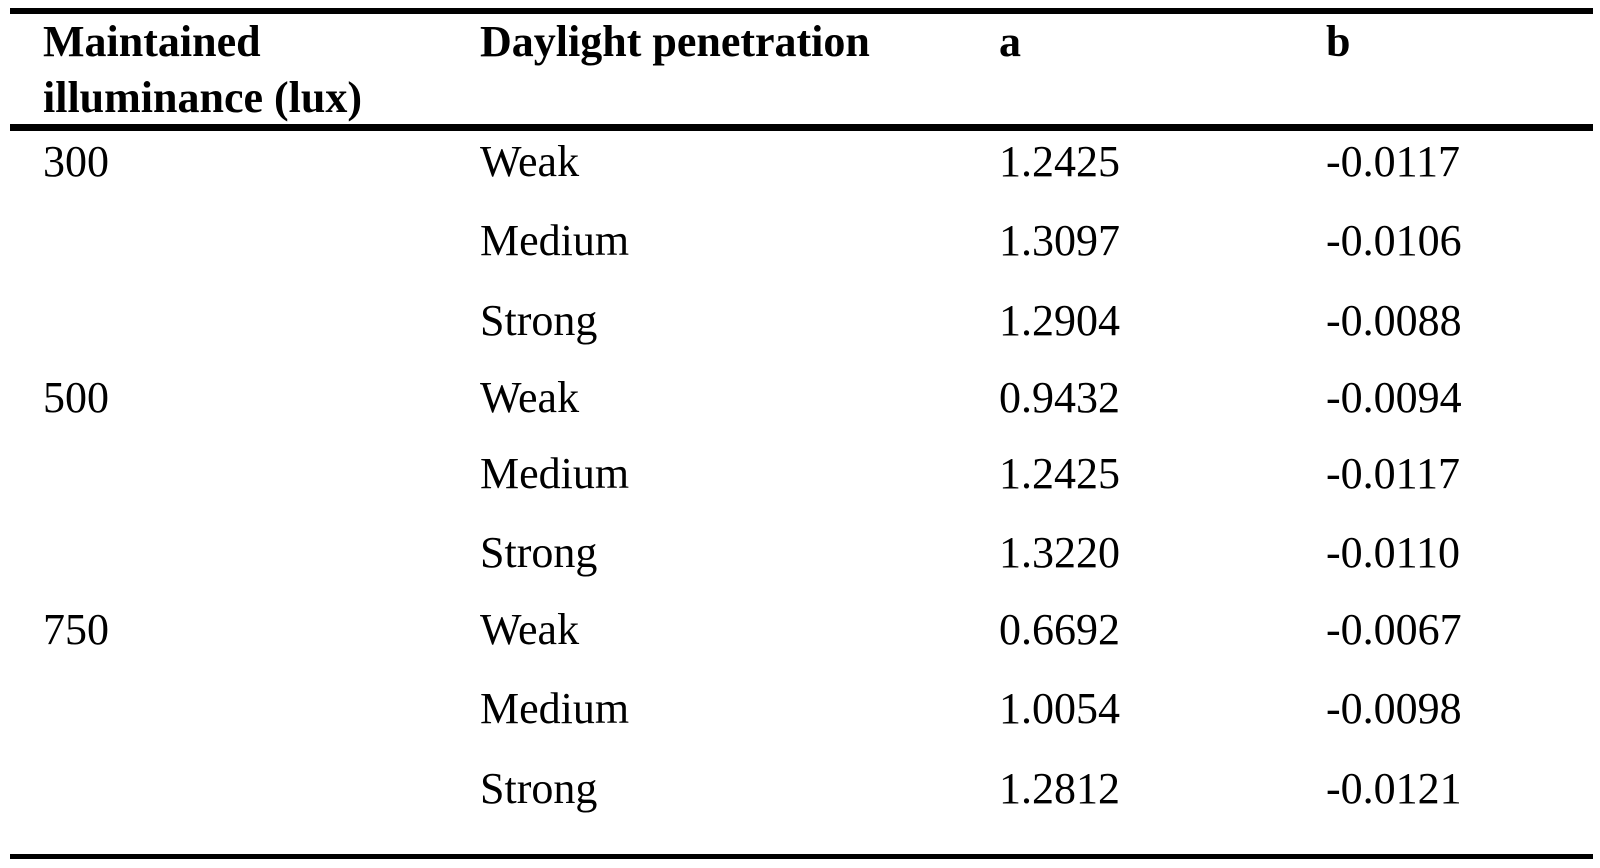  Describe the element at coordinates (801, 11) in the screenshot. I see `top-rule` at that location.